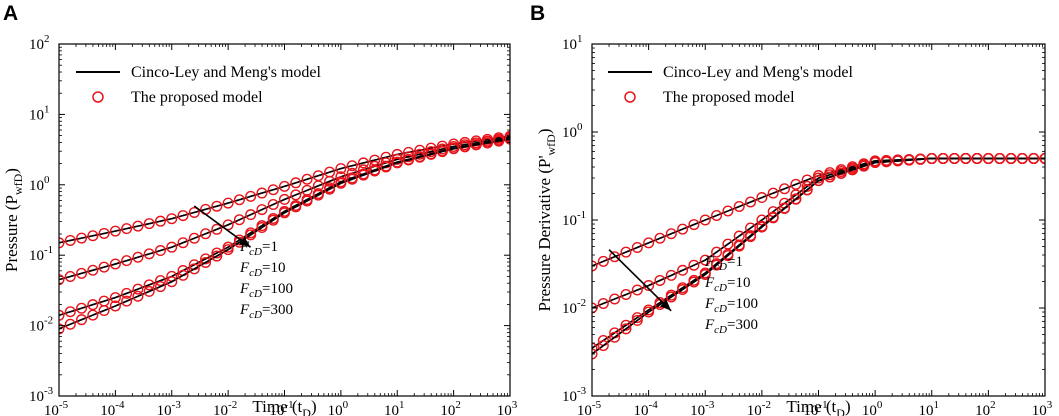 Image resolution: width=1059 pixels, height=416 pixels. Describe the element at coordinates (284, 406) in the screenshot. I see `x-axis-title: Time (tD)` at that location.